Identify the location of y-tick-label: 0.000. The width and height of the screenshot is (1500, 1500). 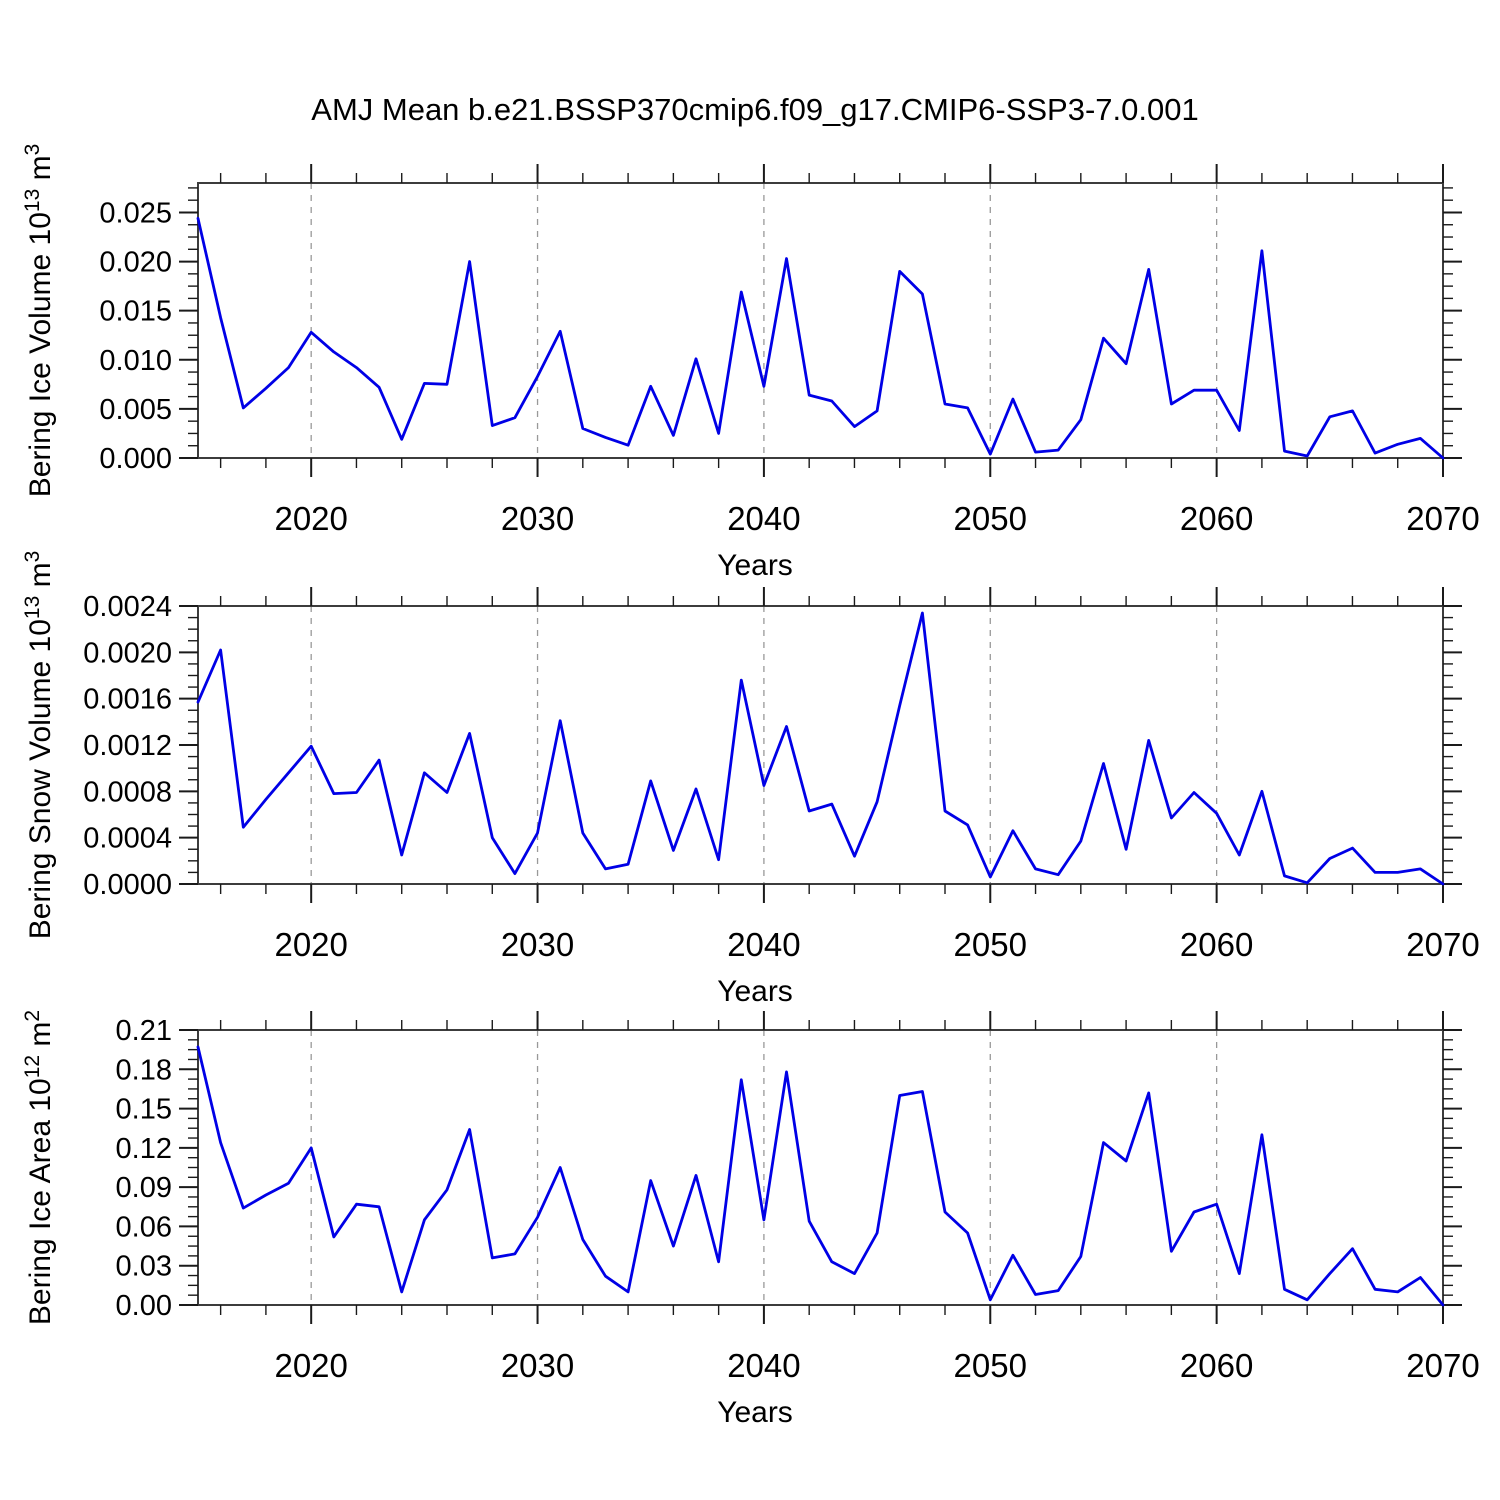
(135, 459).